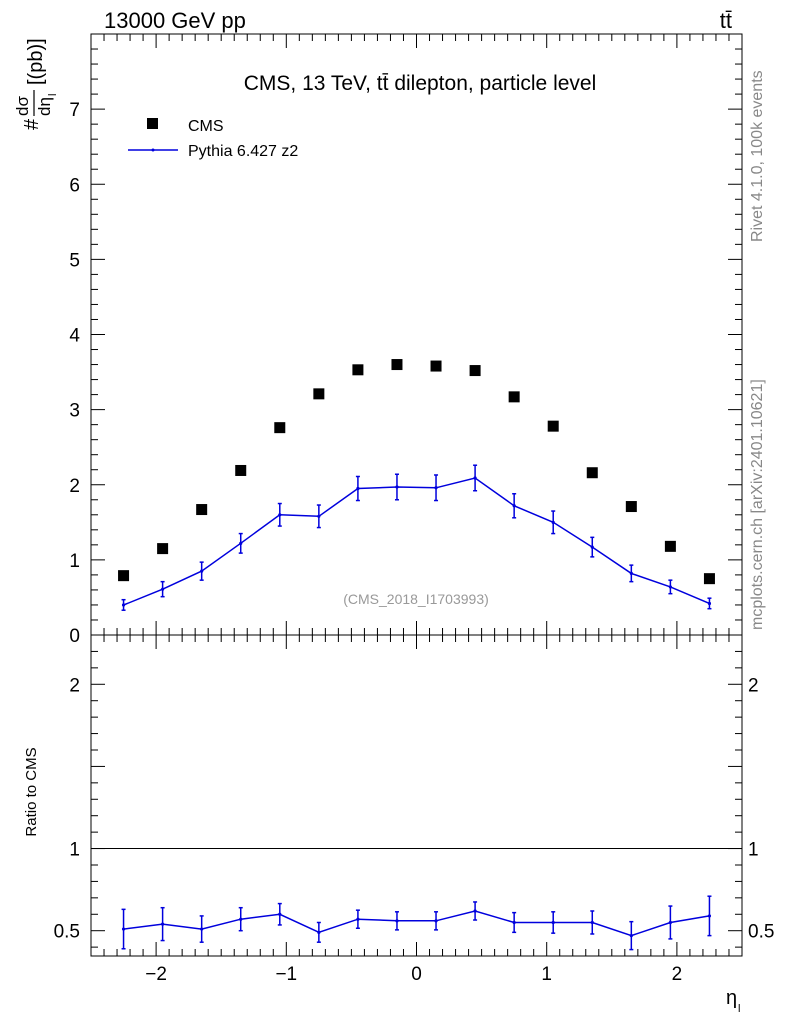 The height and width of the screenshot is (1024, 786). What do you see at coordinates (739, 1009) in the screenshot?
I see `svg-text: l` at bounding box center [739, 1009].